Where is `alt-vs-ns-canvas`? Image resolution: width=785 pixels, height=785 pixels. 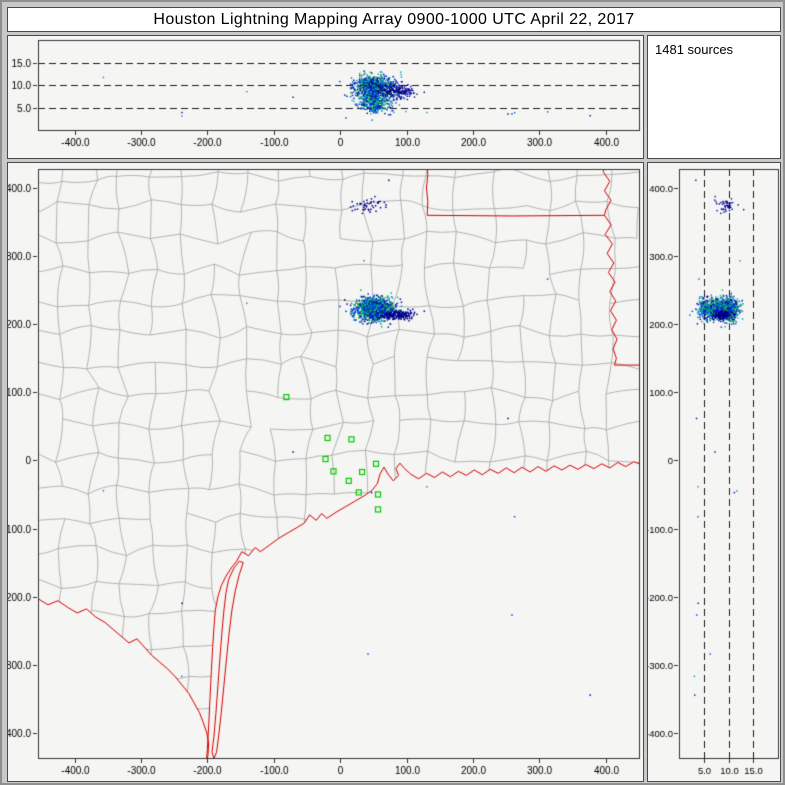 alt-vs-ns-canvas is located at coordinates (714, 472).